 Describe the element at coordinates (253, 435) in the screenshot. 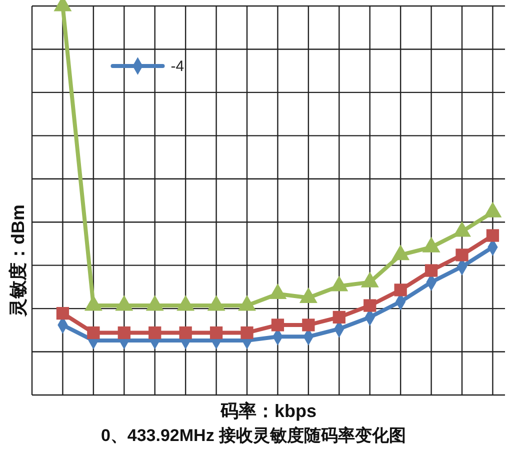

I see `text: 0、433.92MHz 接收灵敏度随码率变化图` at that location.